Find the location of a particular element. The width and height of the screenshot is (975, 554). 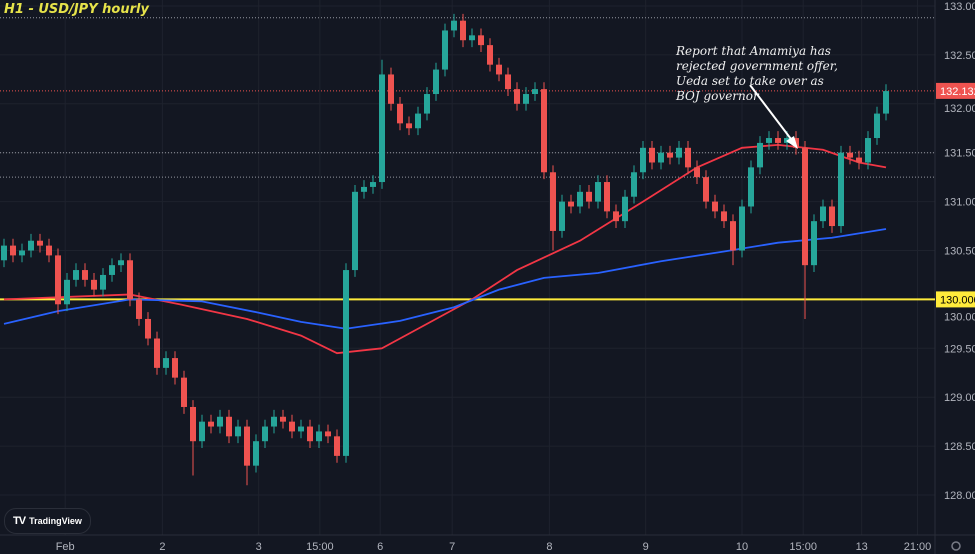

price-tick-label: 131.000 is located at coordinates (959, 203).